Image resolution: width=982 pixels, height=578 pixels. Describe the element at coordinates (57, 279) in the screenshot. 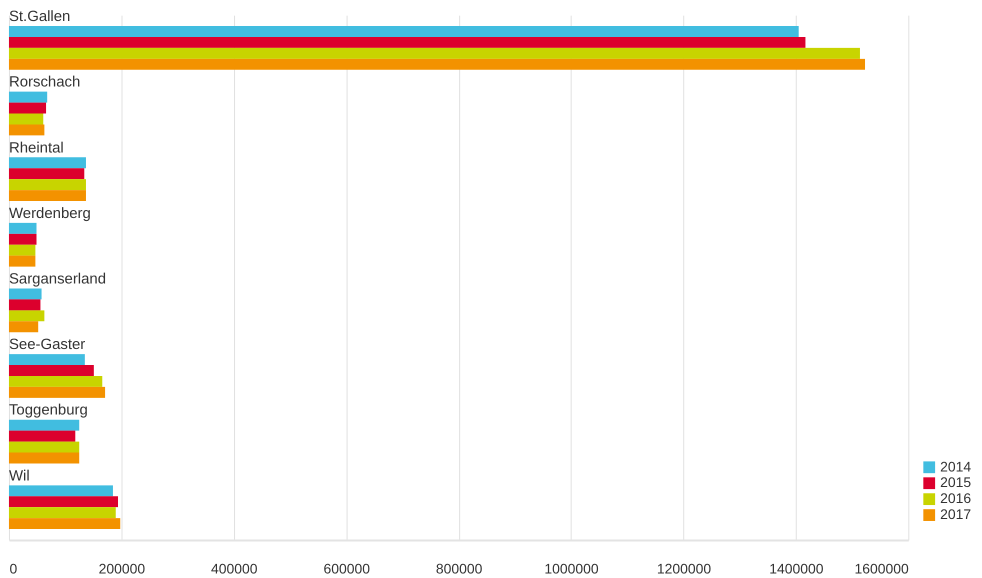

I see `y-tick-label: Sarganserland` at that location.